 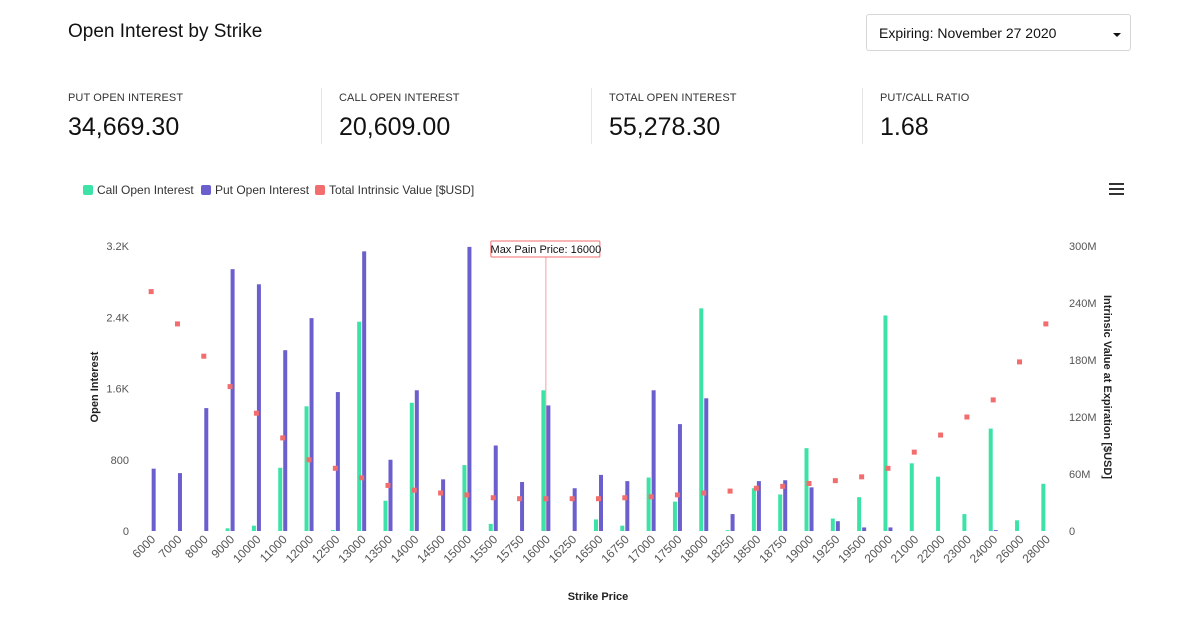 What do you see at coordinates (1107, 387) in the screenshot?
I see `y2-axis-title: Intrinsic Value at Expiration [$USD]` at bounding box center [1107, 387].